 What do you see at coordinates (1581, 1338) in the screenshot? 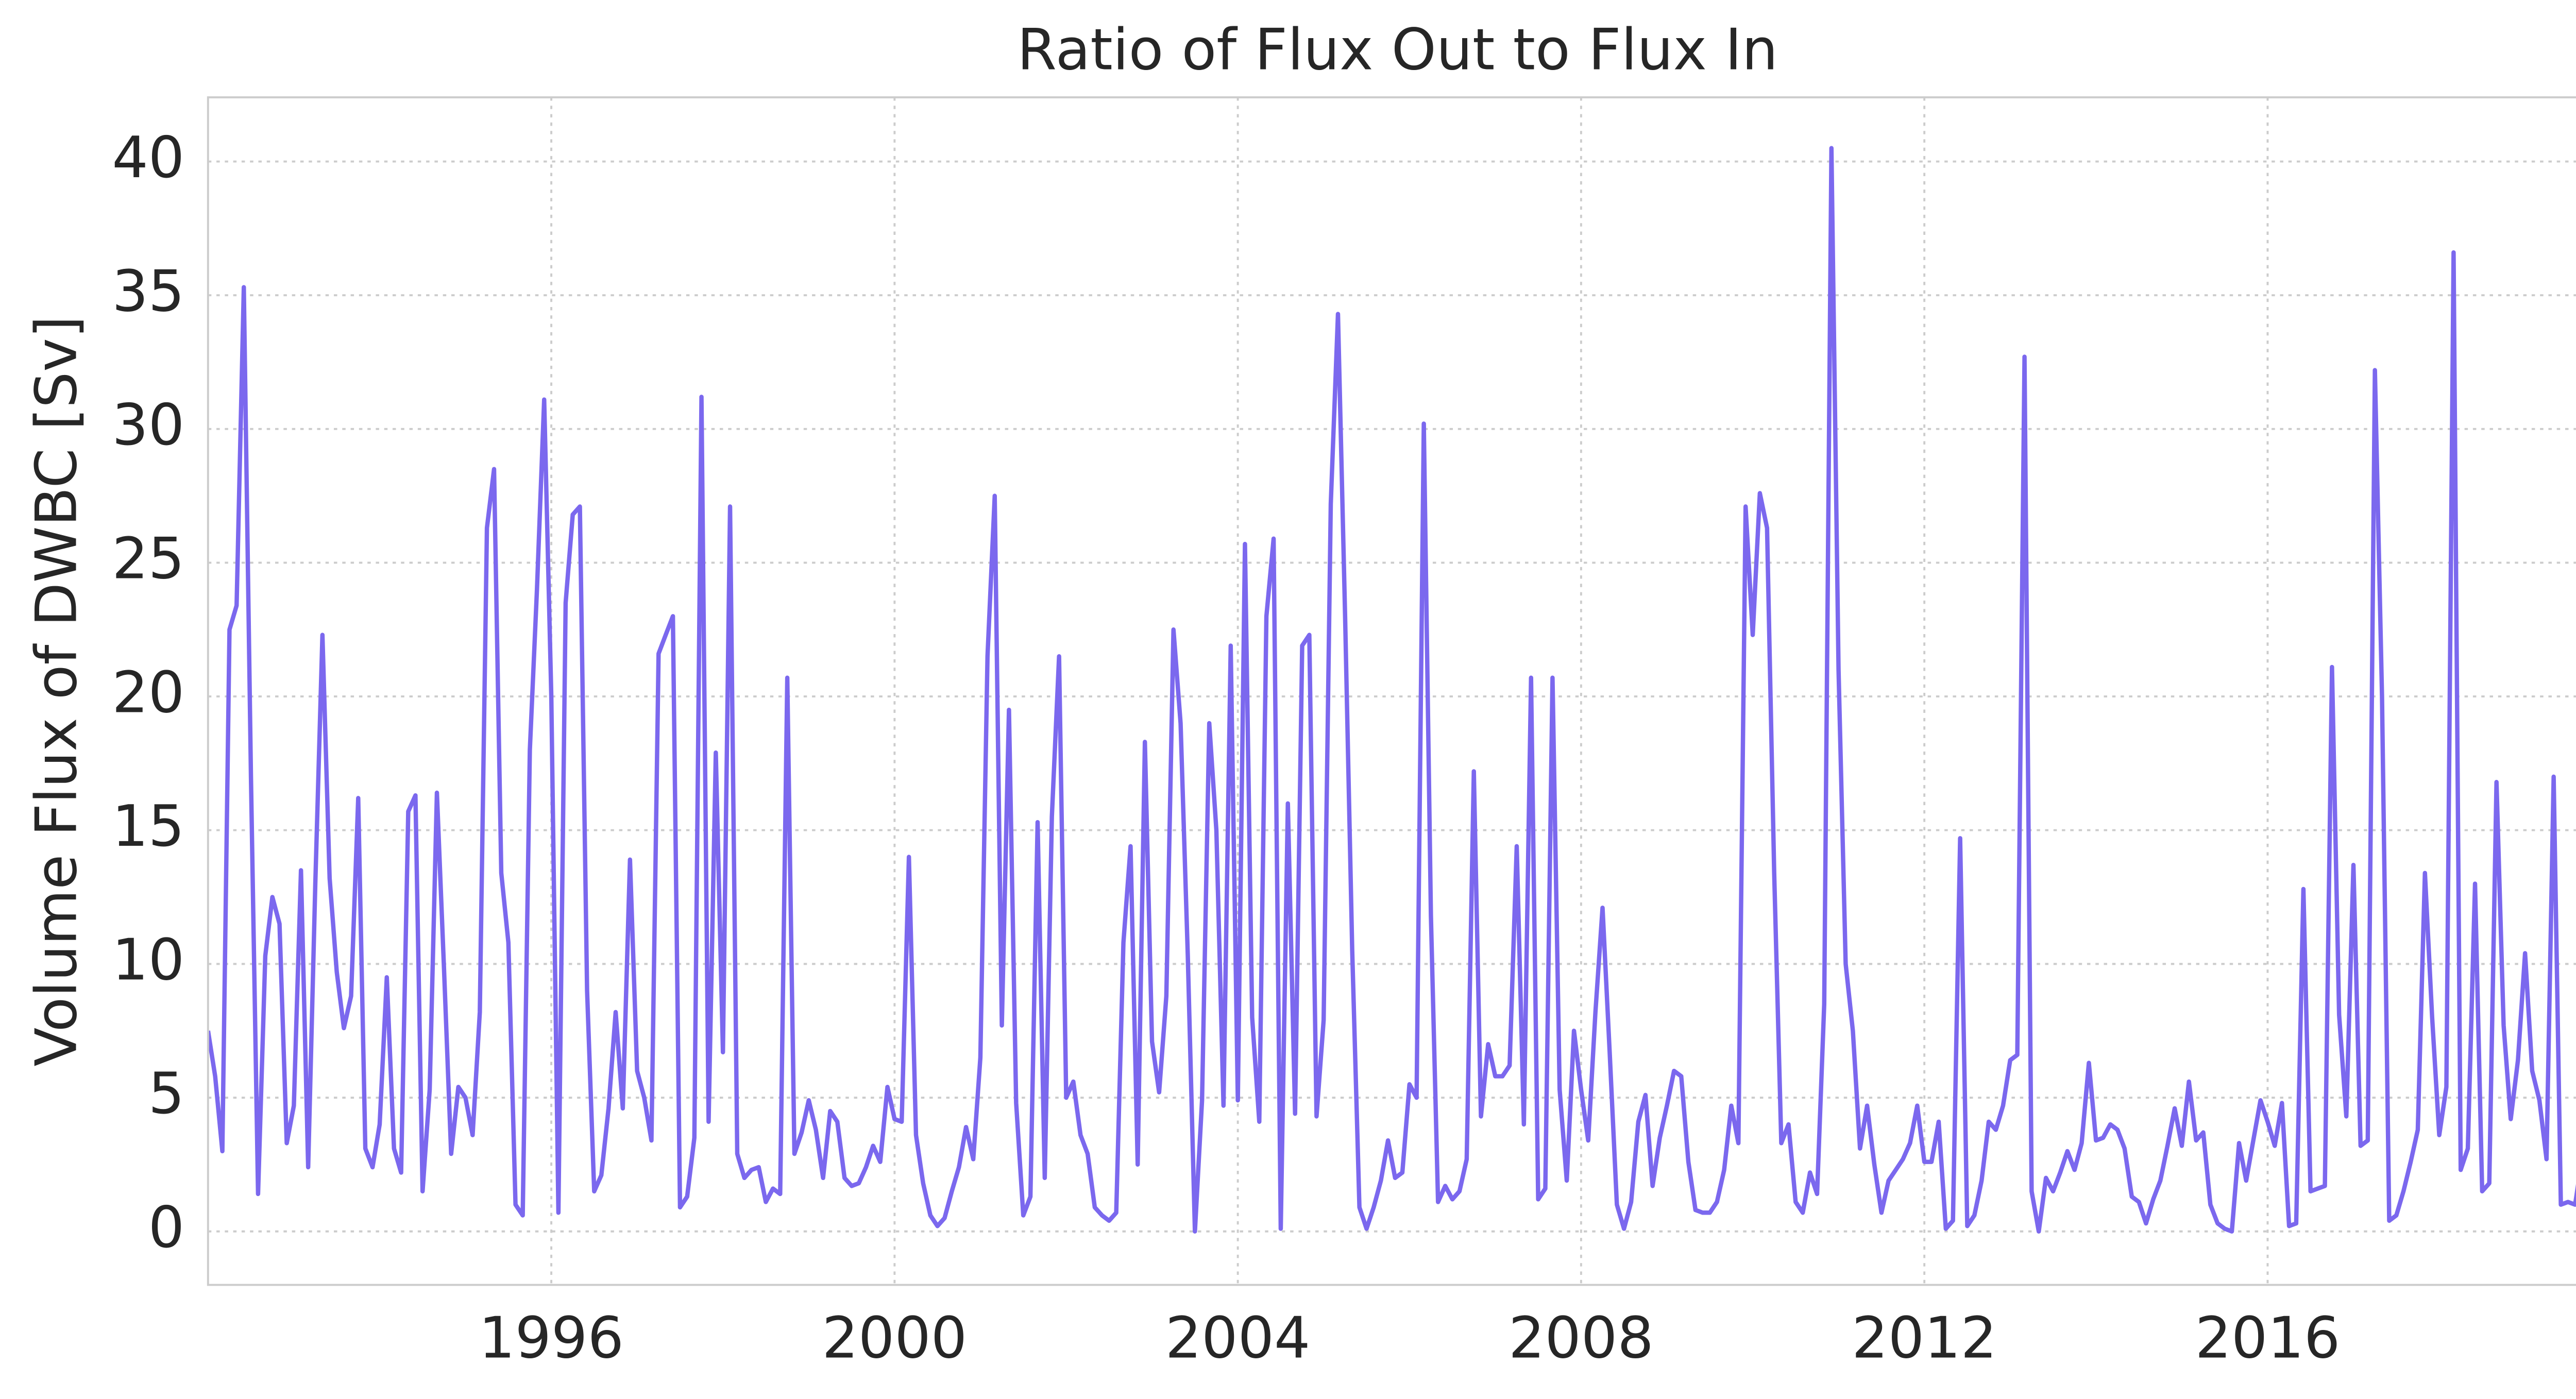
I see `x-tick-label: 2008` at bounding box center [1581, 1338].